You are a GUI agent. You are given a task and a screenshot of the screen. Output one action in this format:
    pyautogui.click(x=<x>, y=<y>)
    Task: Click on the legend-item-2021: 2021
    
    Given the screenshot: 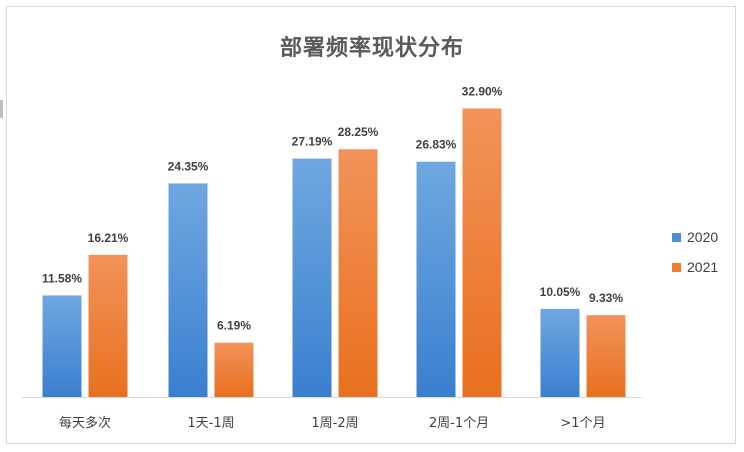 What is the action you would take?
    pyautogui.click(x=695, y=267)
    